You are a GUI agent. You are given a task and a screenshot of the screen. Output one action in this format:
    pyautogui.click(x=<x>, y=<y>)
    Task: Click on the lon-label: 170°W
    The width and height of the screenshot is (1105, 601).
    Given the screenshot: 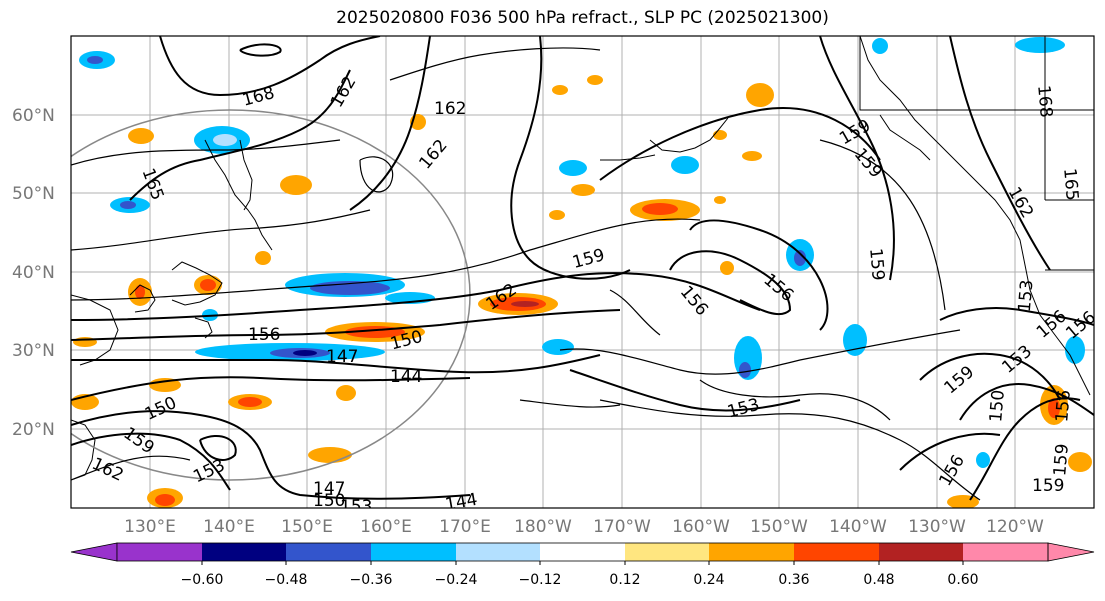 What is the action you would take?
    pyautogui.click(x=622, y=527)
    